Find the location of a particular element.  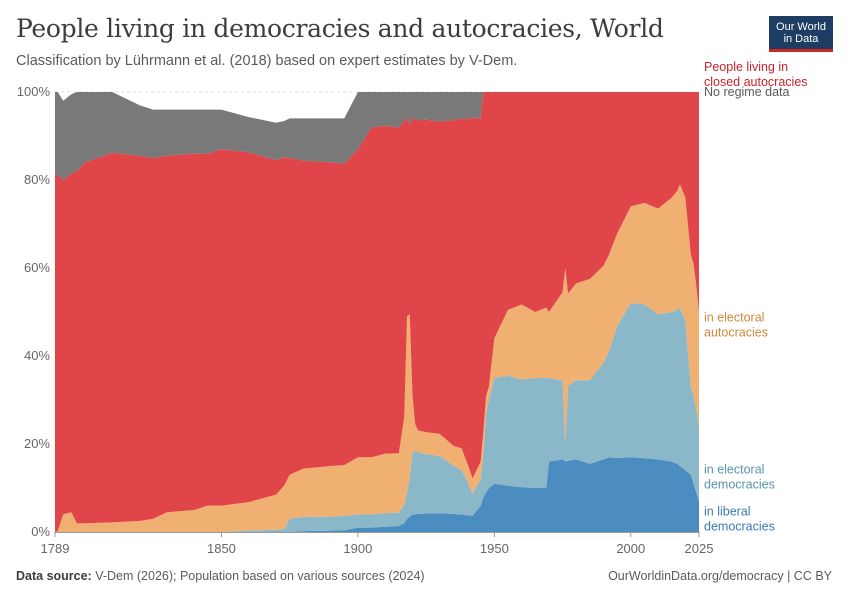

y-tick-label: 100% is located at coordinates (34, 91).